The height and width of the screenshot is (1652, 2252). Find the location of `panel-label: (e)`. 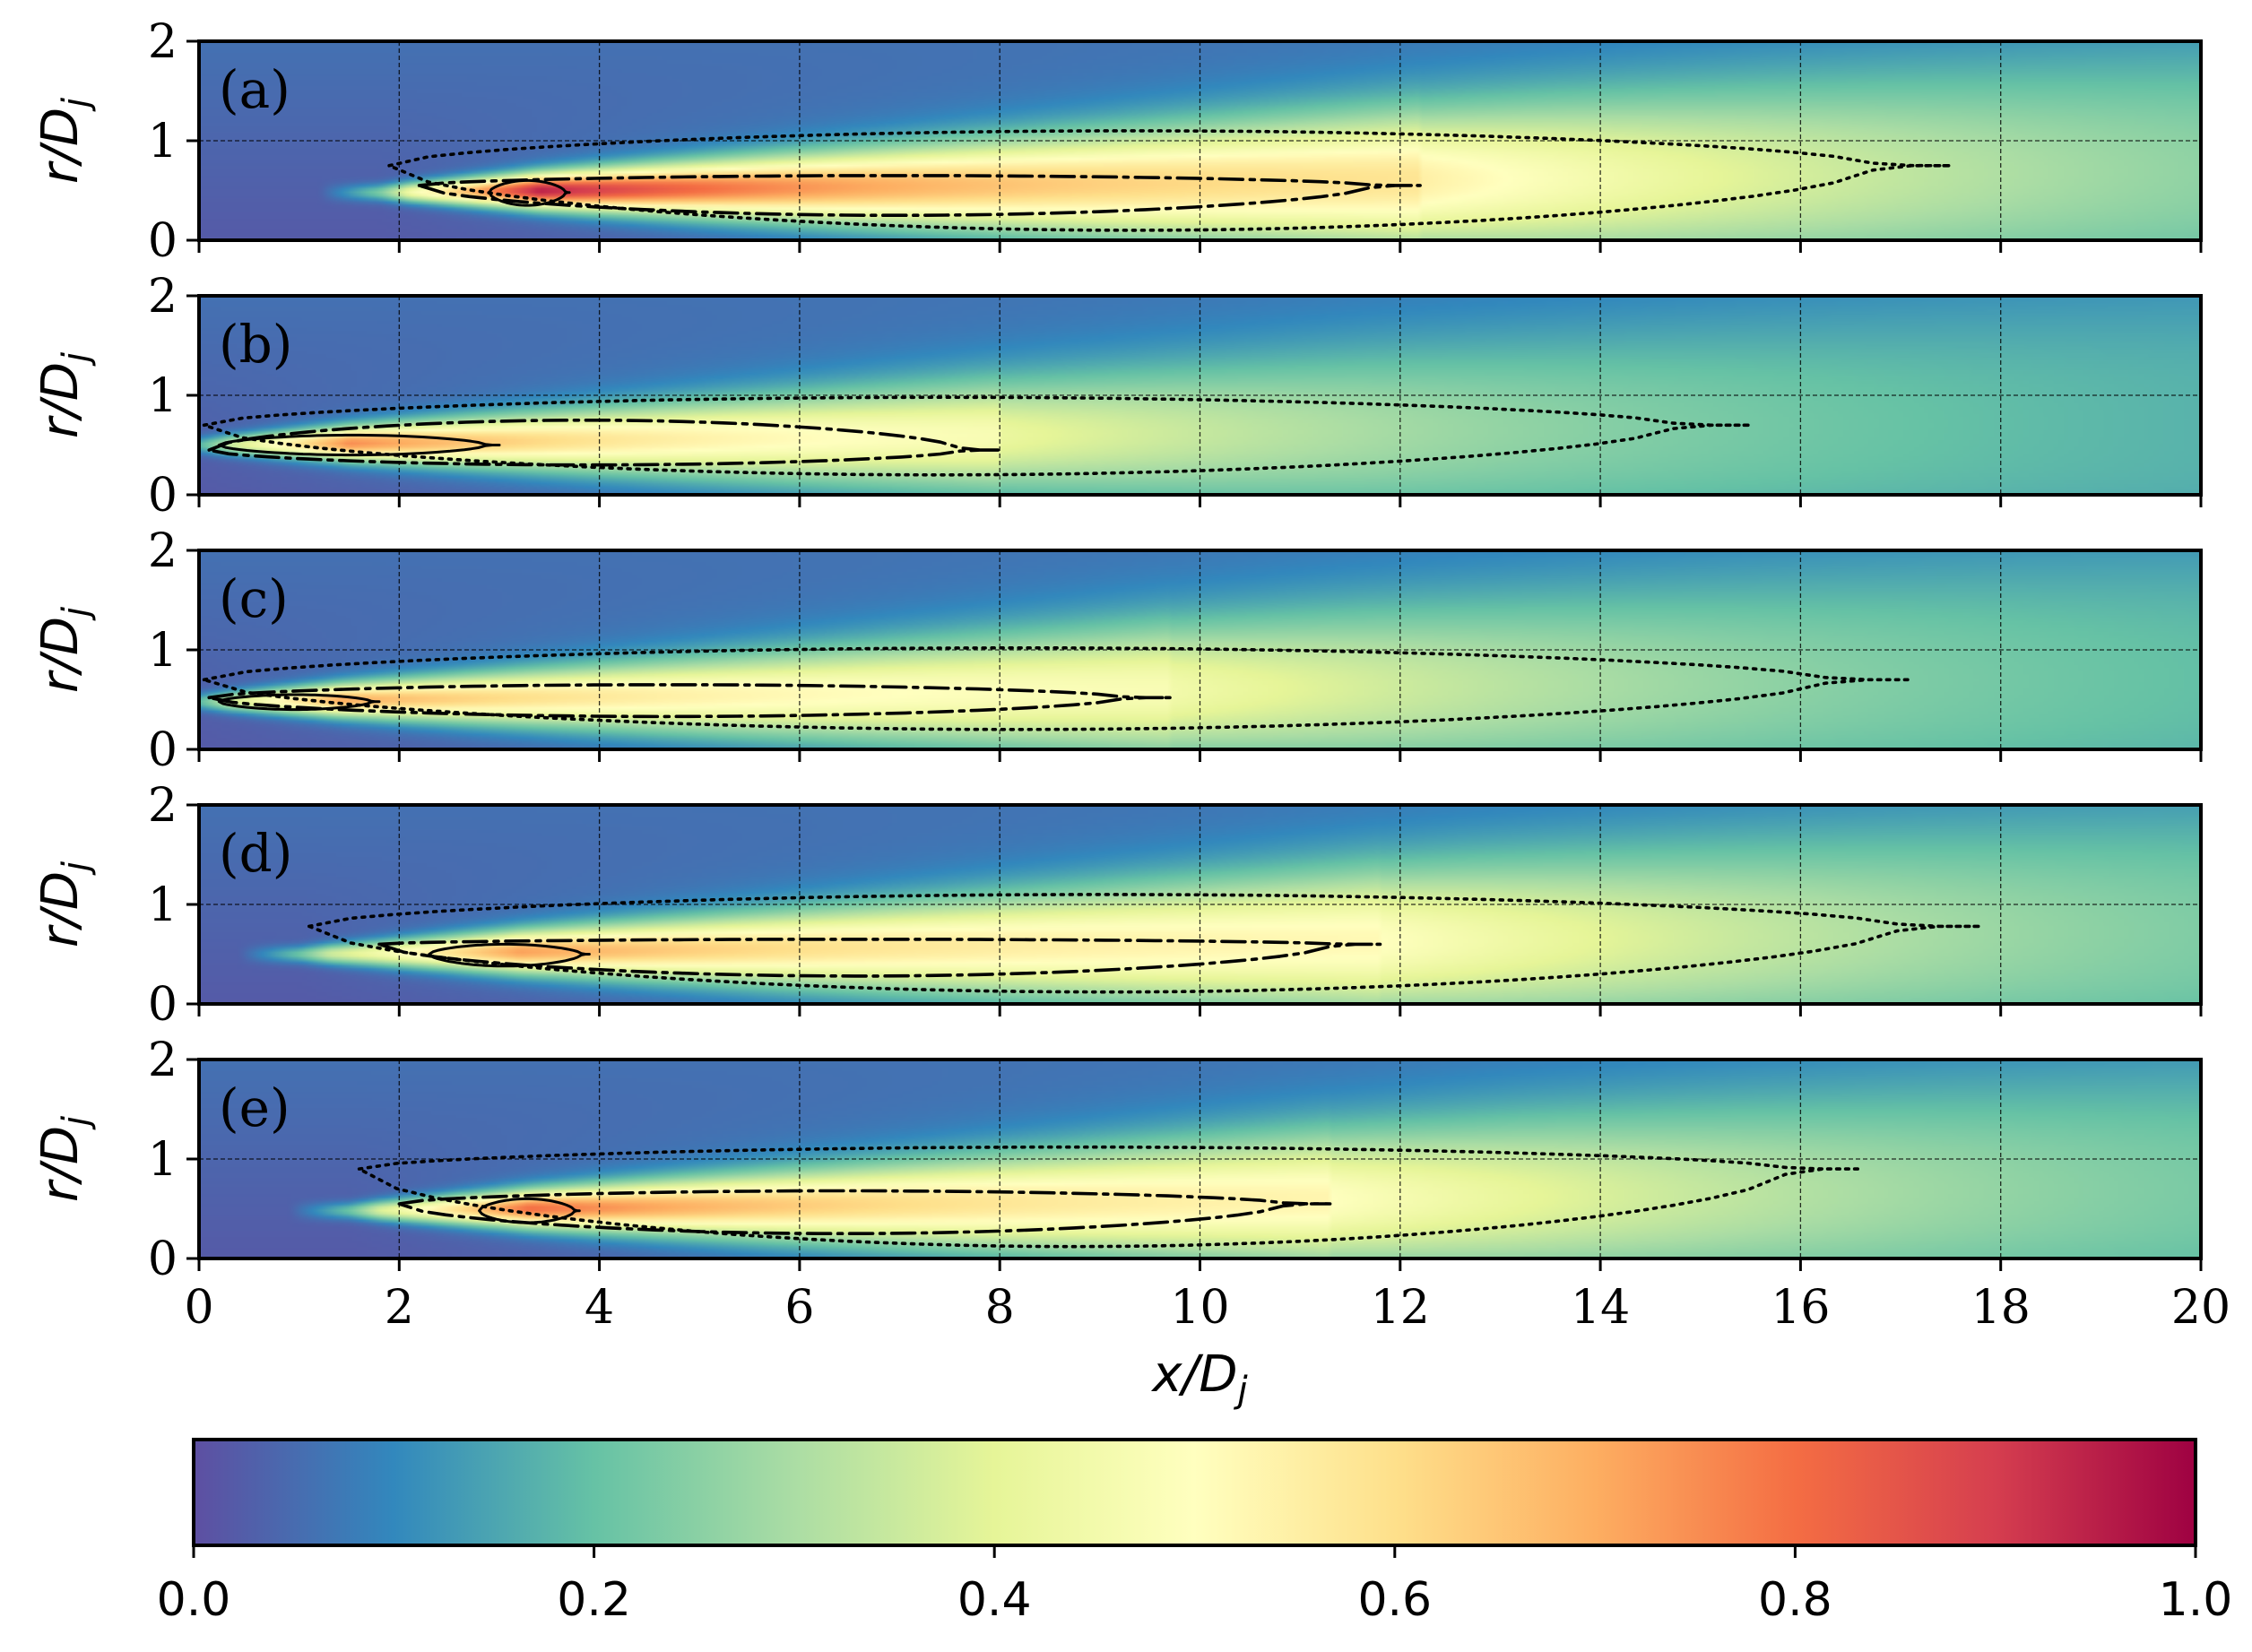

panel-label: (e) is located at coordinates (254, 1107).